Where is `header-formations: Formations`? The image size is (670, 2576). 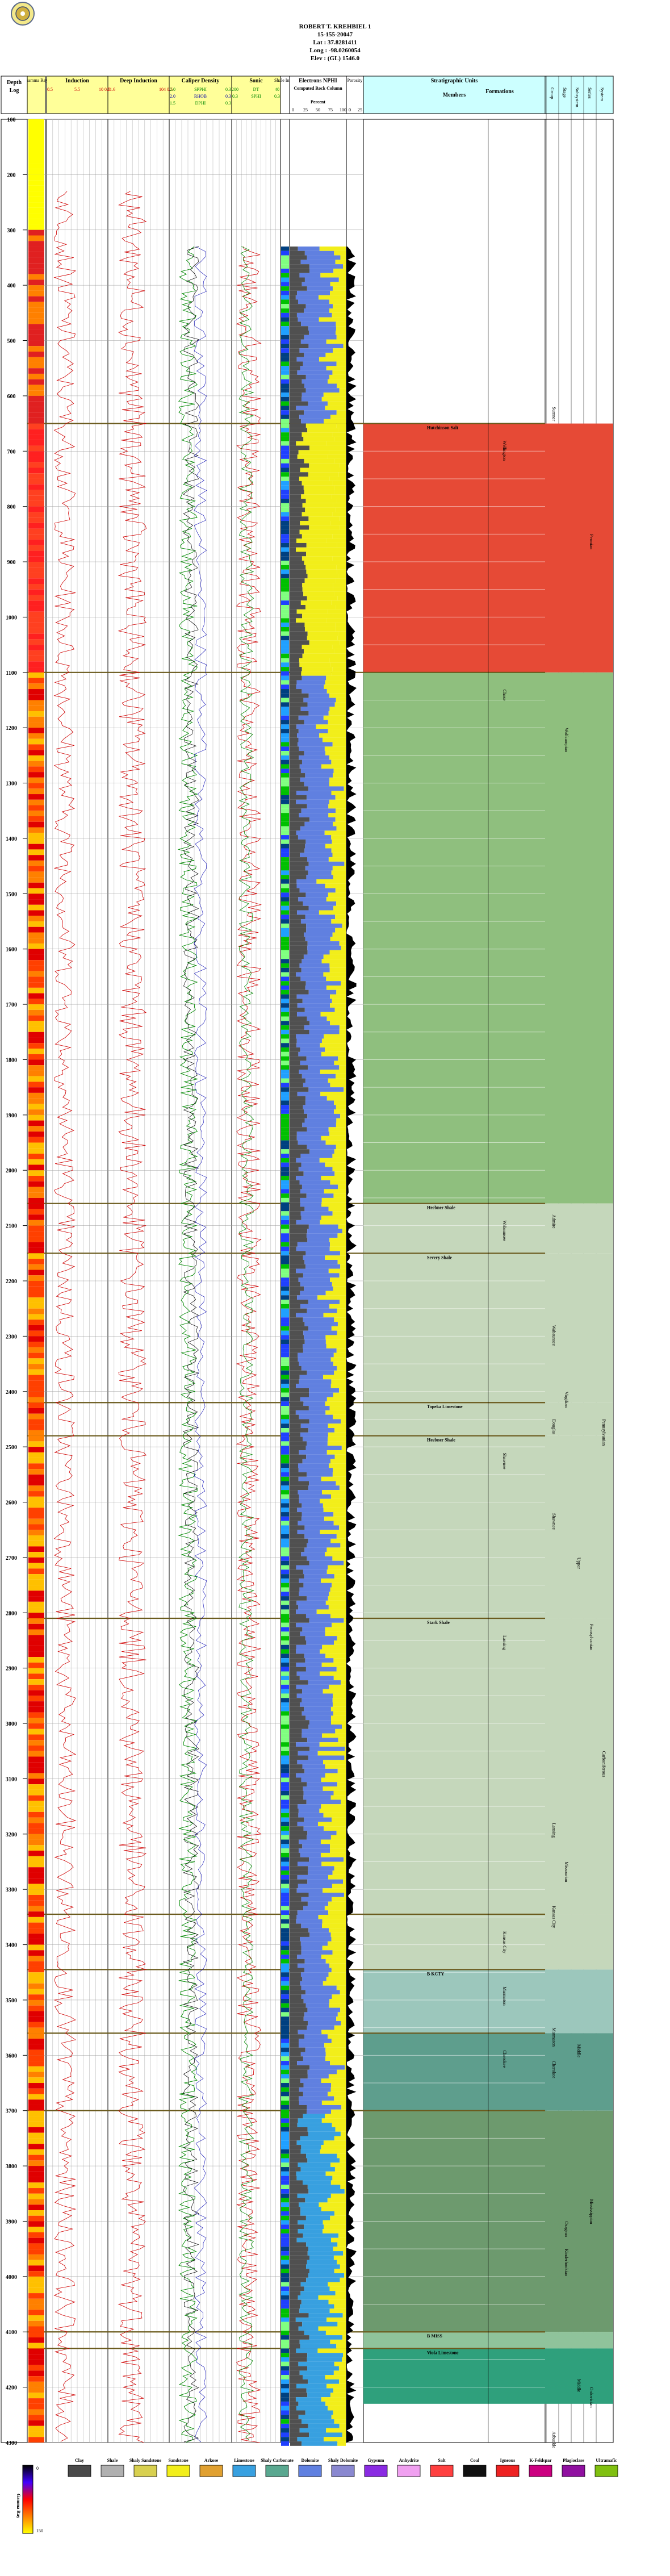 header-formations: Formations is located at coordinates (499, 92).